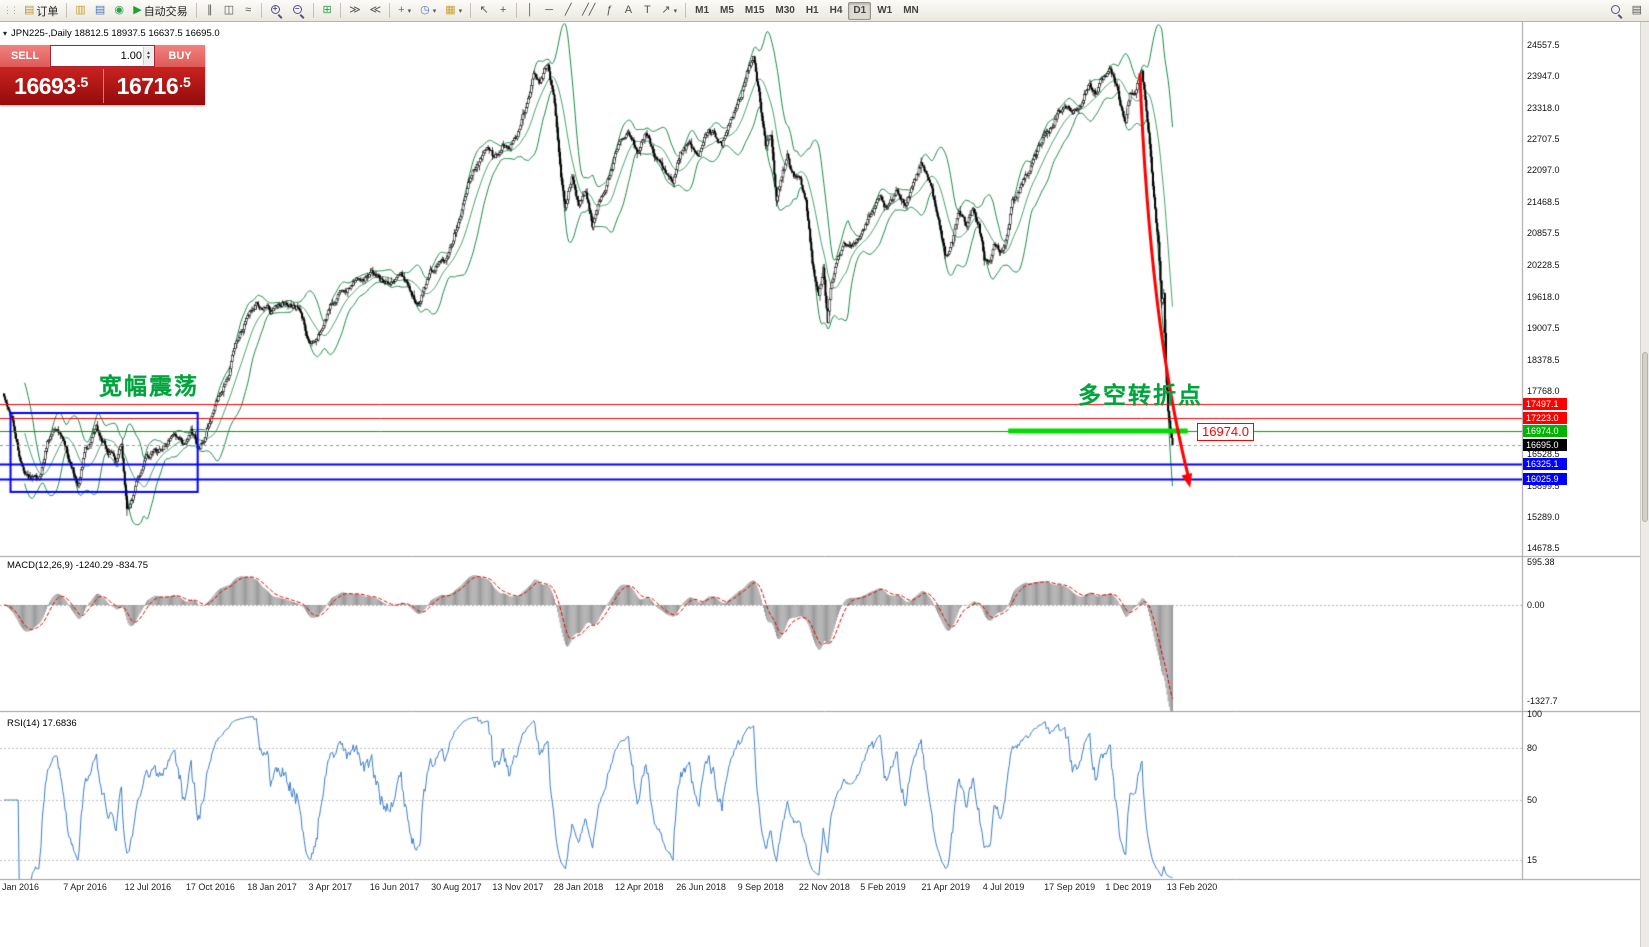  Describe the element at coordinates (376, 11) in the screenshot. I see `chart-shift-icon: ≪` at that location.